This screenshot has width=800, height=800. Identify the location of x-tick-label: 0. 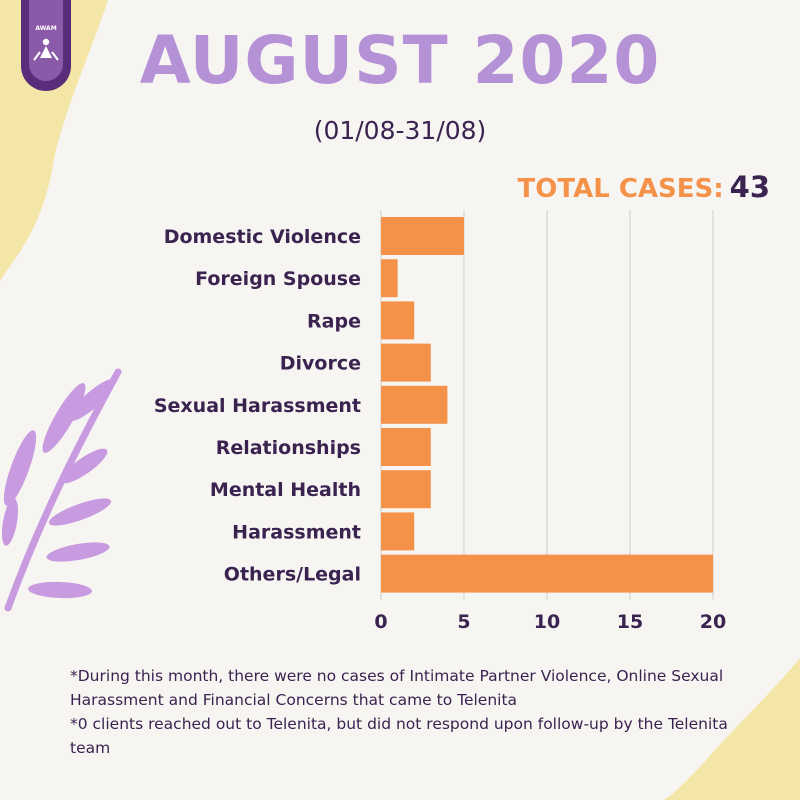
(380, 622).